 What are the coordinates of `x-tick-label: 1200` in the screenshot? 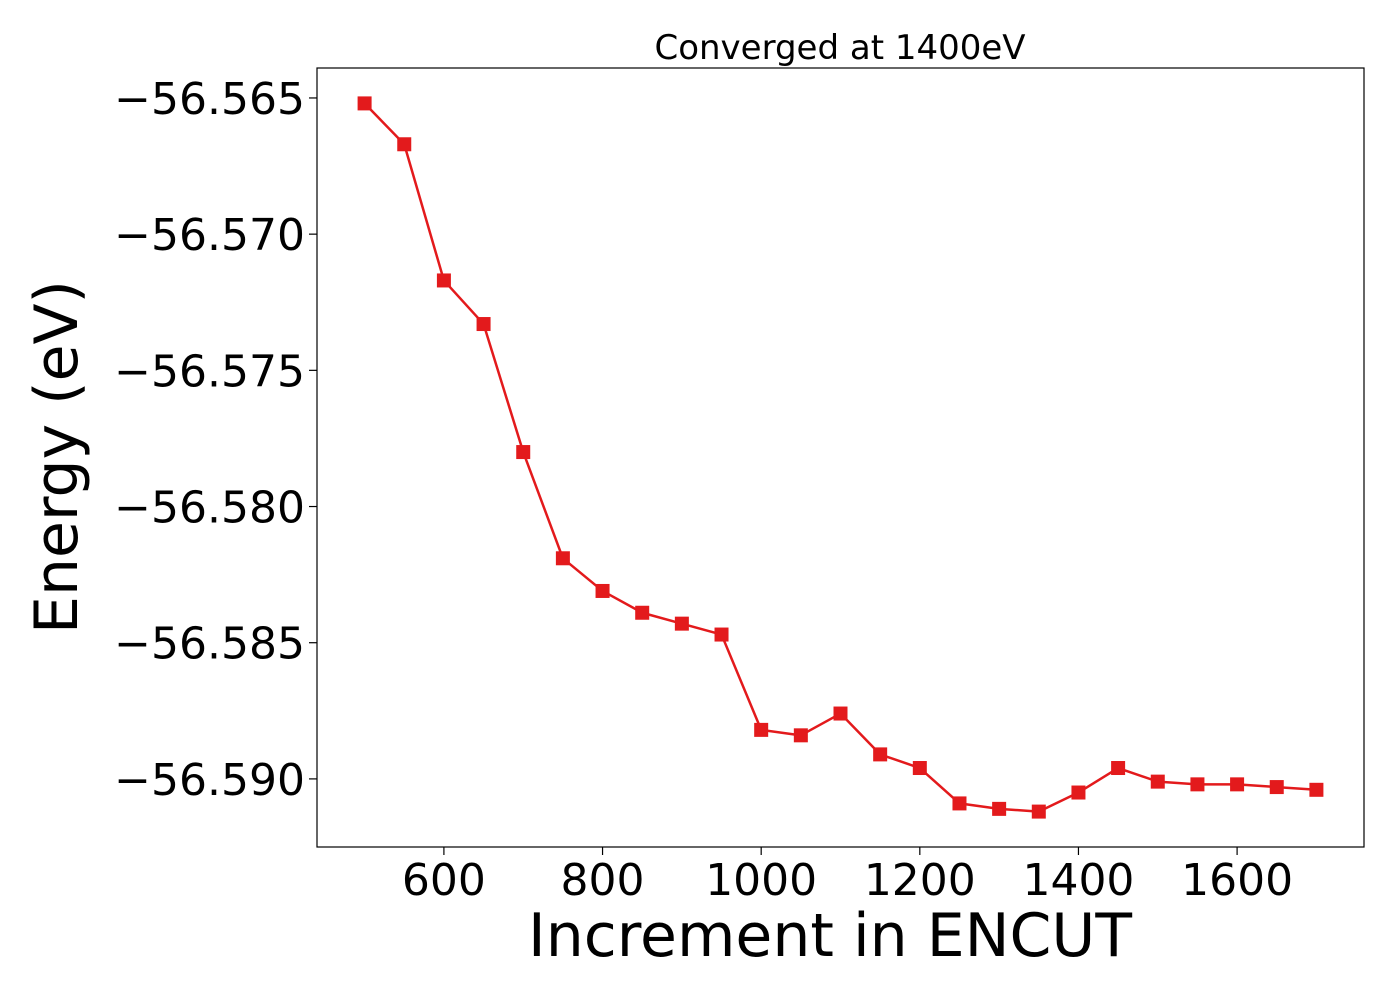 It's located at (920, 880).